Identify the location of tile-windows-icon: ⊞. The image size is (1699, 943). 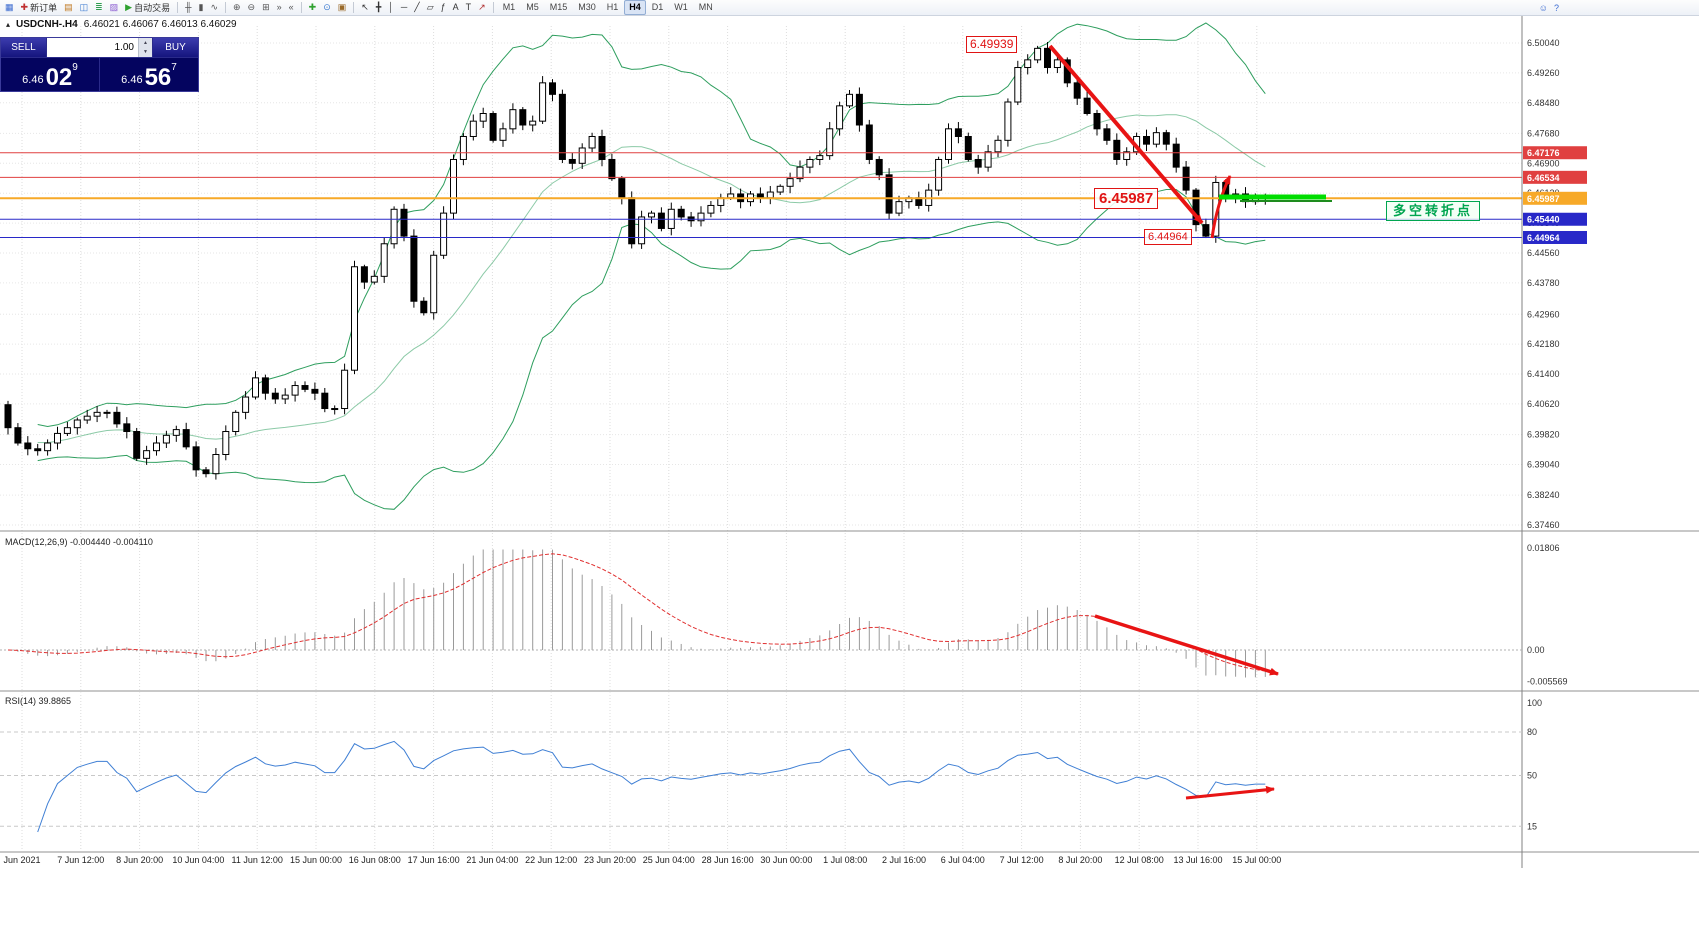
(266, 7).